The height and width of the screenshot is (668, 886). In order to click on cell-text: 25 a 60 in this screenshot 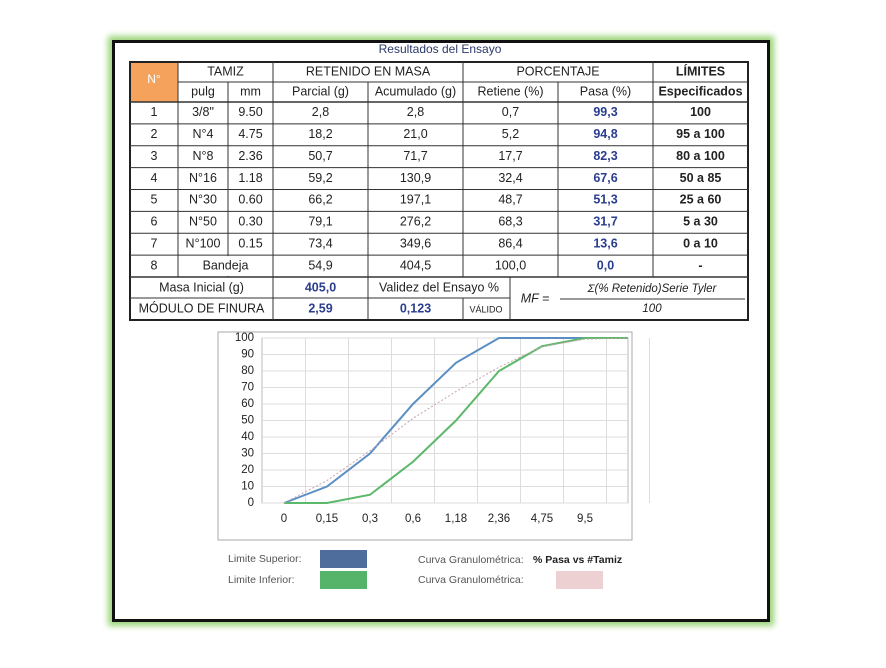, I will do `click(701, 200)`.